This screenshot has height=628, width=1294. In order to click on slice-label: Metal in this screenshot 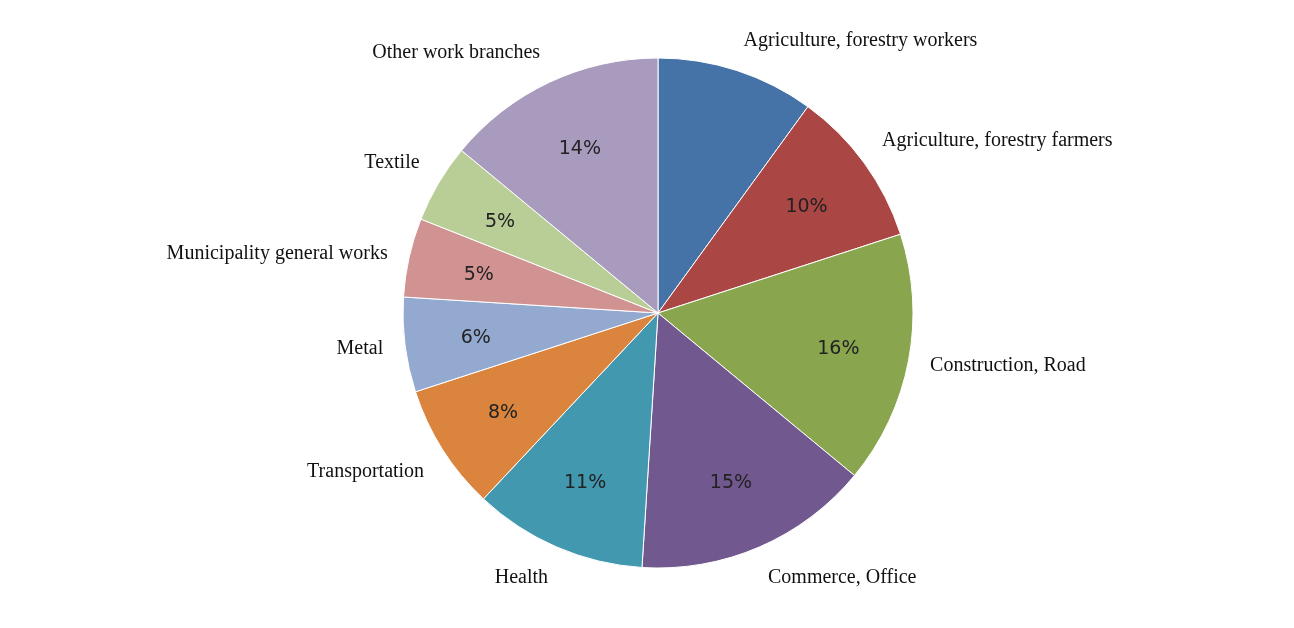, I will do `click(360, 346)`.